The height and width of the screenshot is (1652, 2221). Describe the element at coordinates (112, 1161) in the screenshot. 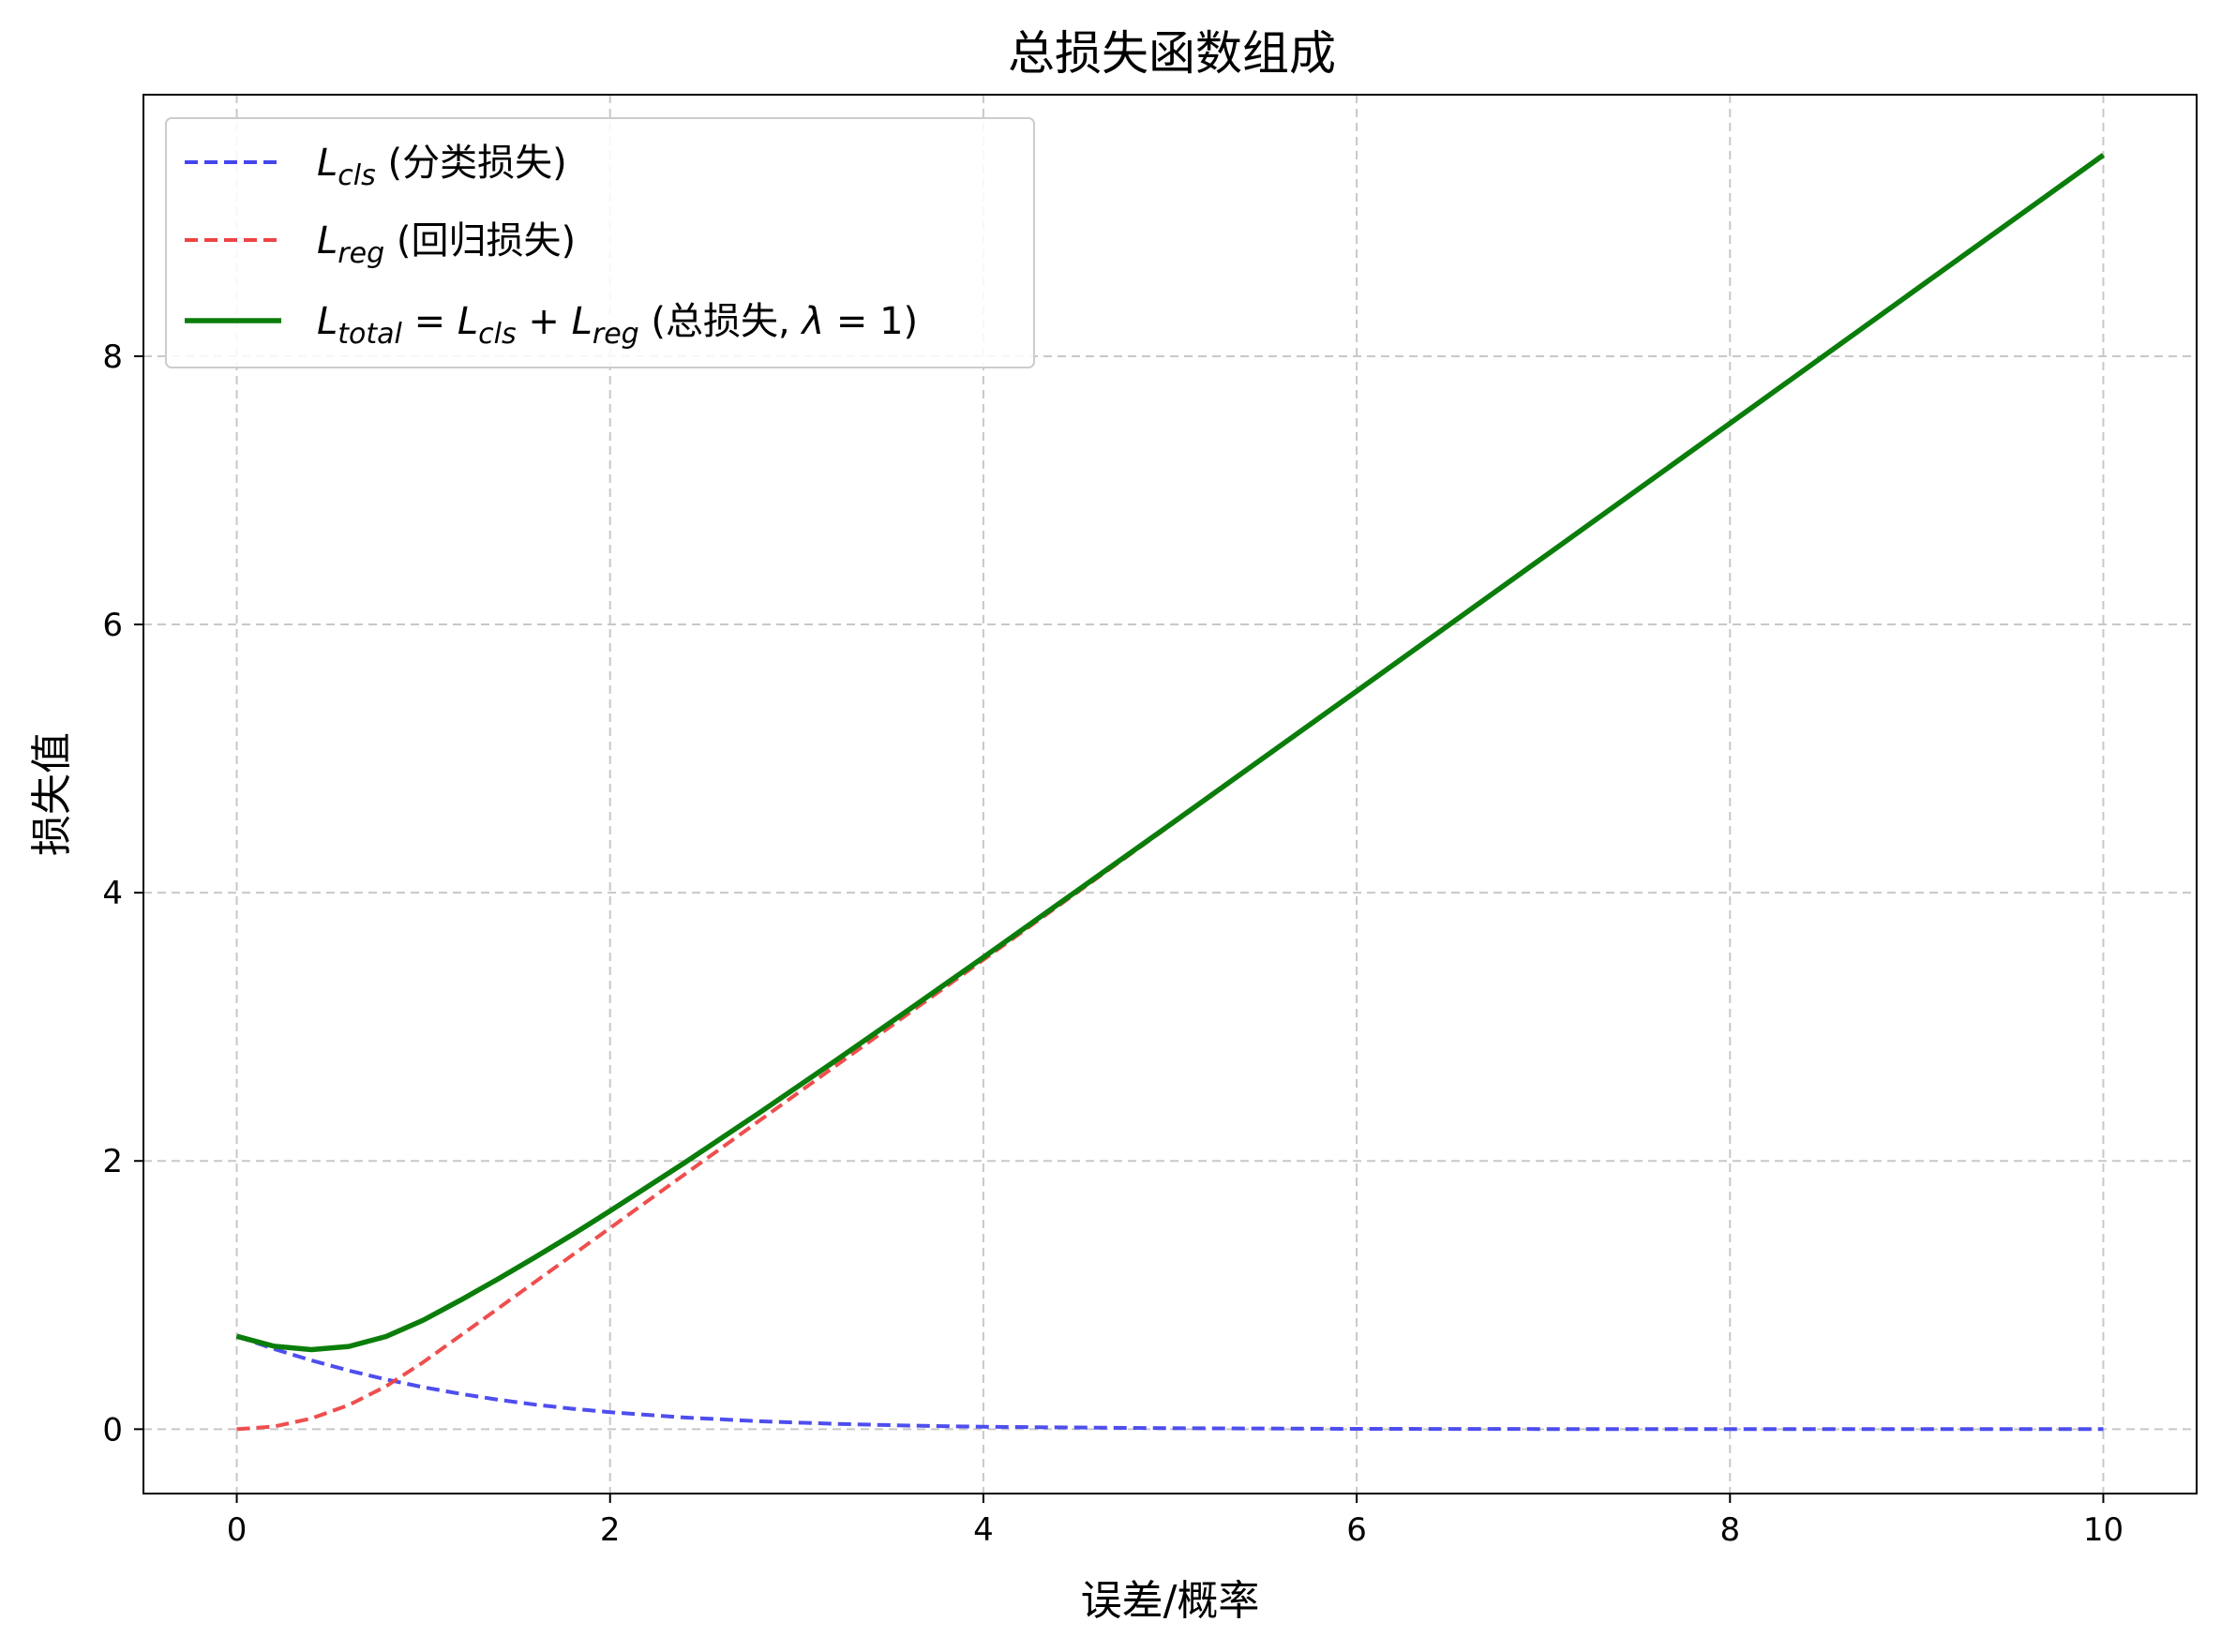

I see `y-tick-label: 2` at that location.